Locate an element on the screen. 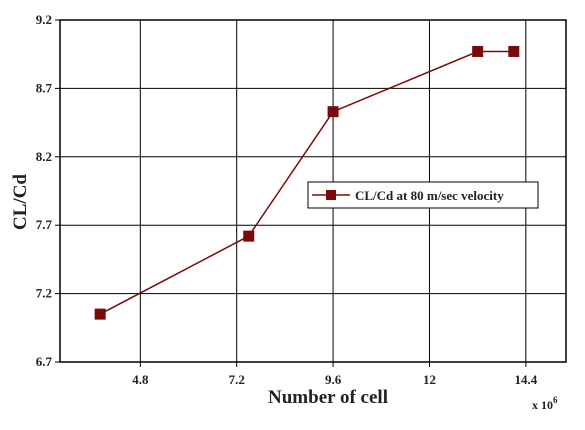 This screenshot has height=430, width=585. x-multiplier-exponent: 6 is located at coordinates (555, 400).